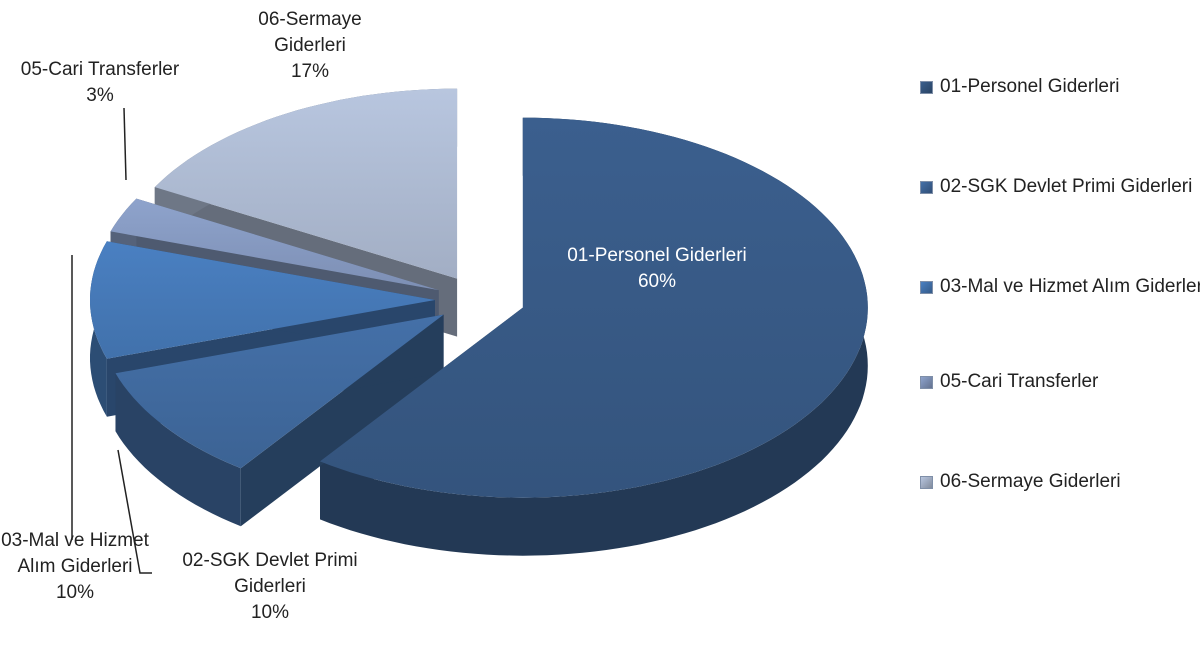 The image size is (1200, 654). What do you see at coordinates (657, 269) in the screenshot?
I see `data-label: 01-Personel Giderleri 60%` at bounding box center [657, 269].